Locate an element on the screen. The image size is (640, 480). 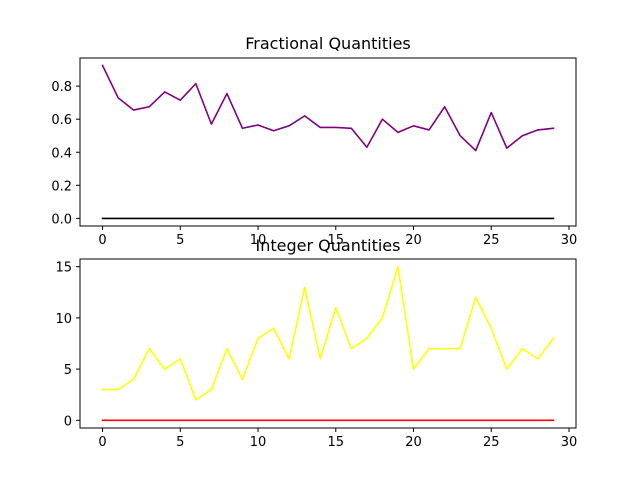
y-tick-label: 10 is located at coordinates (63, 319).